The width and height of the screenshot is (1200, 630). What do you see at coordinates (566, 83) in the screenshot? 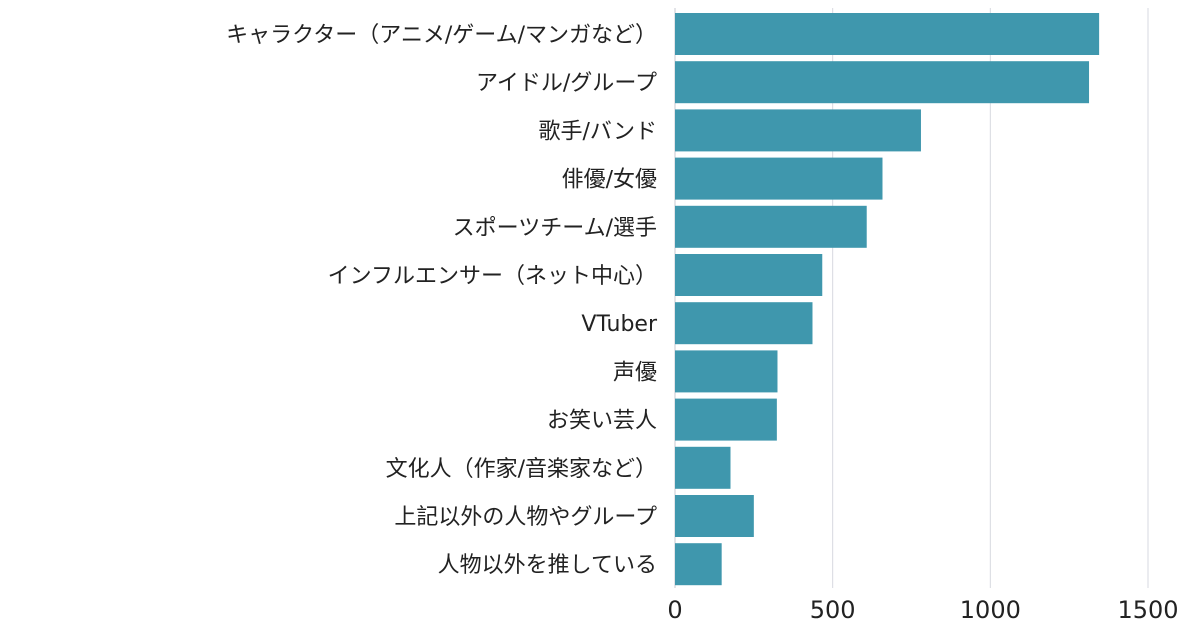
I see `category-label: アイドル/グループ` at bounding box center [566, 83].